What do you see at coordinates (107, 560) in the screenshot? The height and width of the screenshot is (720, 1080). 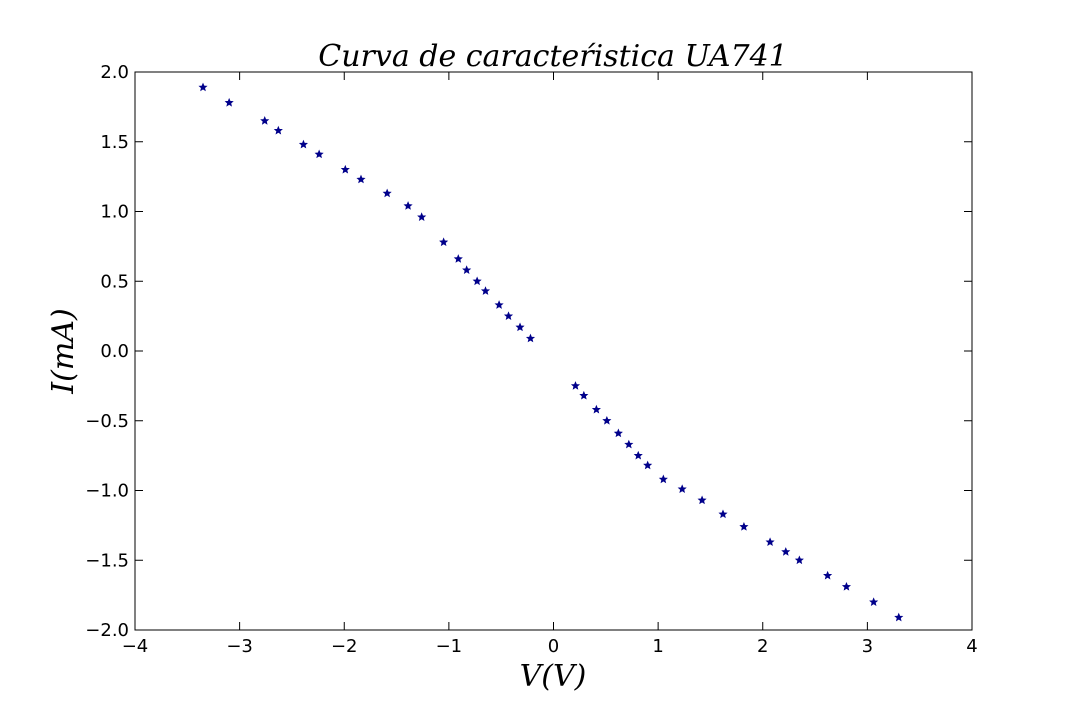 I see `y-tick-label: −1.5` at bounding box center [107, 560].